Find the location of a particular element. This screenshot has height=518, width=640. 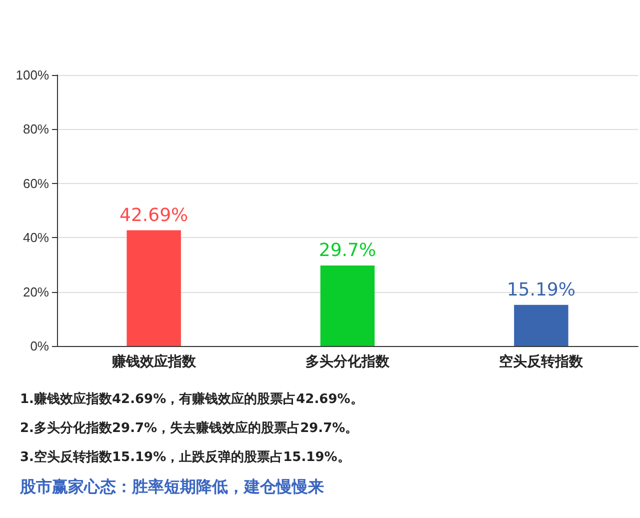

data-label: 42.69% is located at coordinates (154, 215).